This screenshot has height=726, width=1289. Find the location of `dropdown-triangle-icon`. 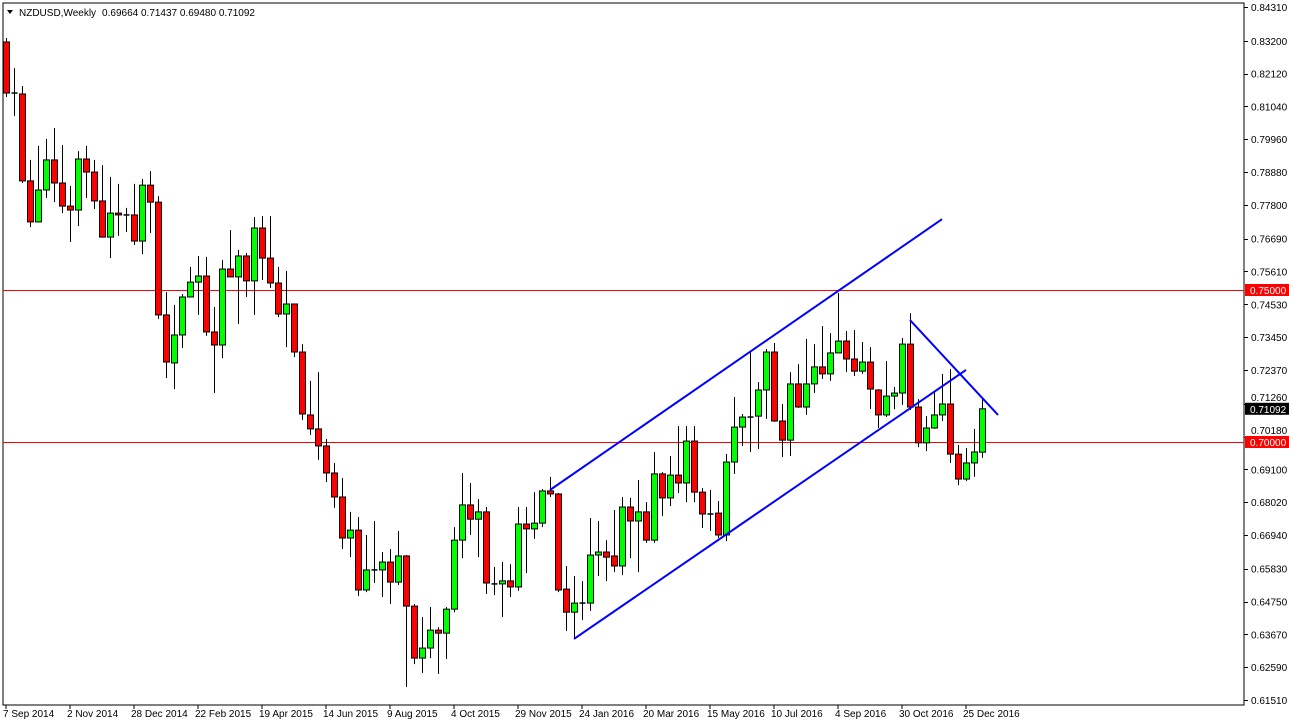

dropdown-triangle-icon is located at coordinates (10, 12).